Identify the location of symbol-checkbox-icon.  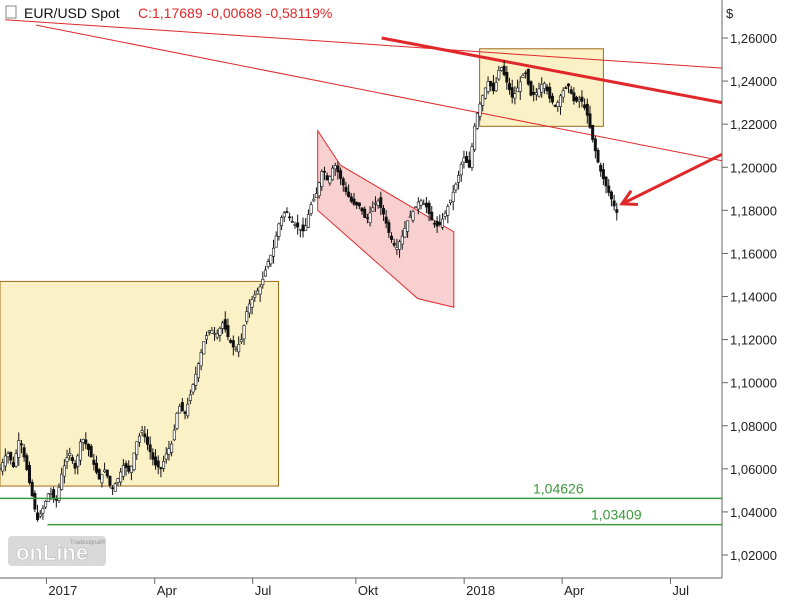
(11, 12).